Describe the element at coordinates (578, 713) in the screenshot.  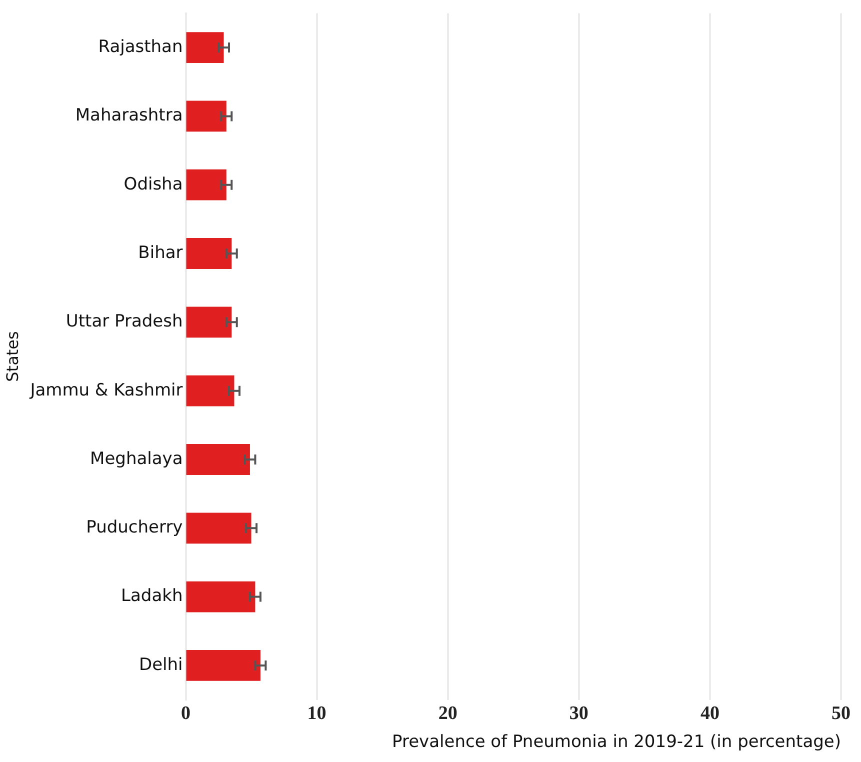
I see `x-tick-label: 30` at that location.